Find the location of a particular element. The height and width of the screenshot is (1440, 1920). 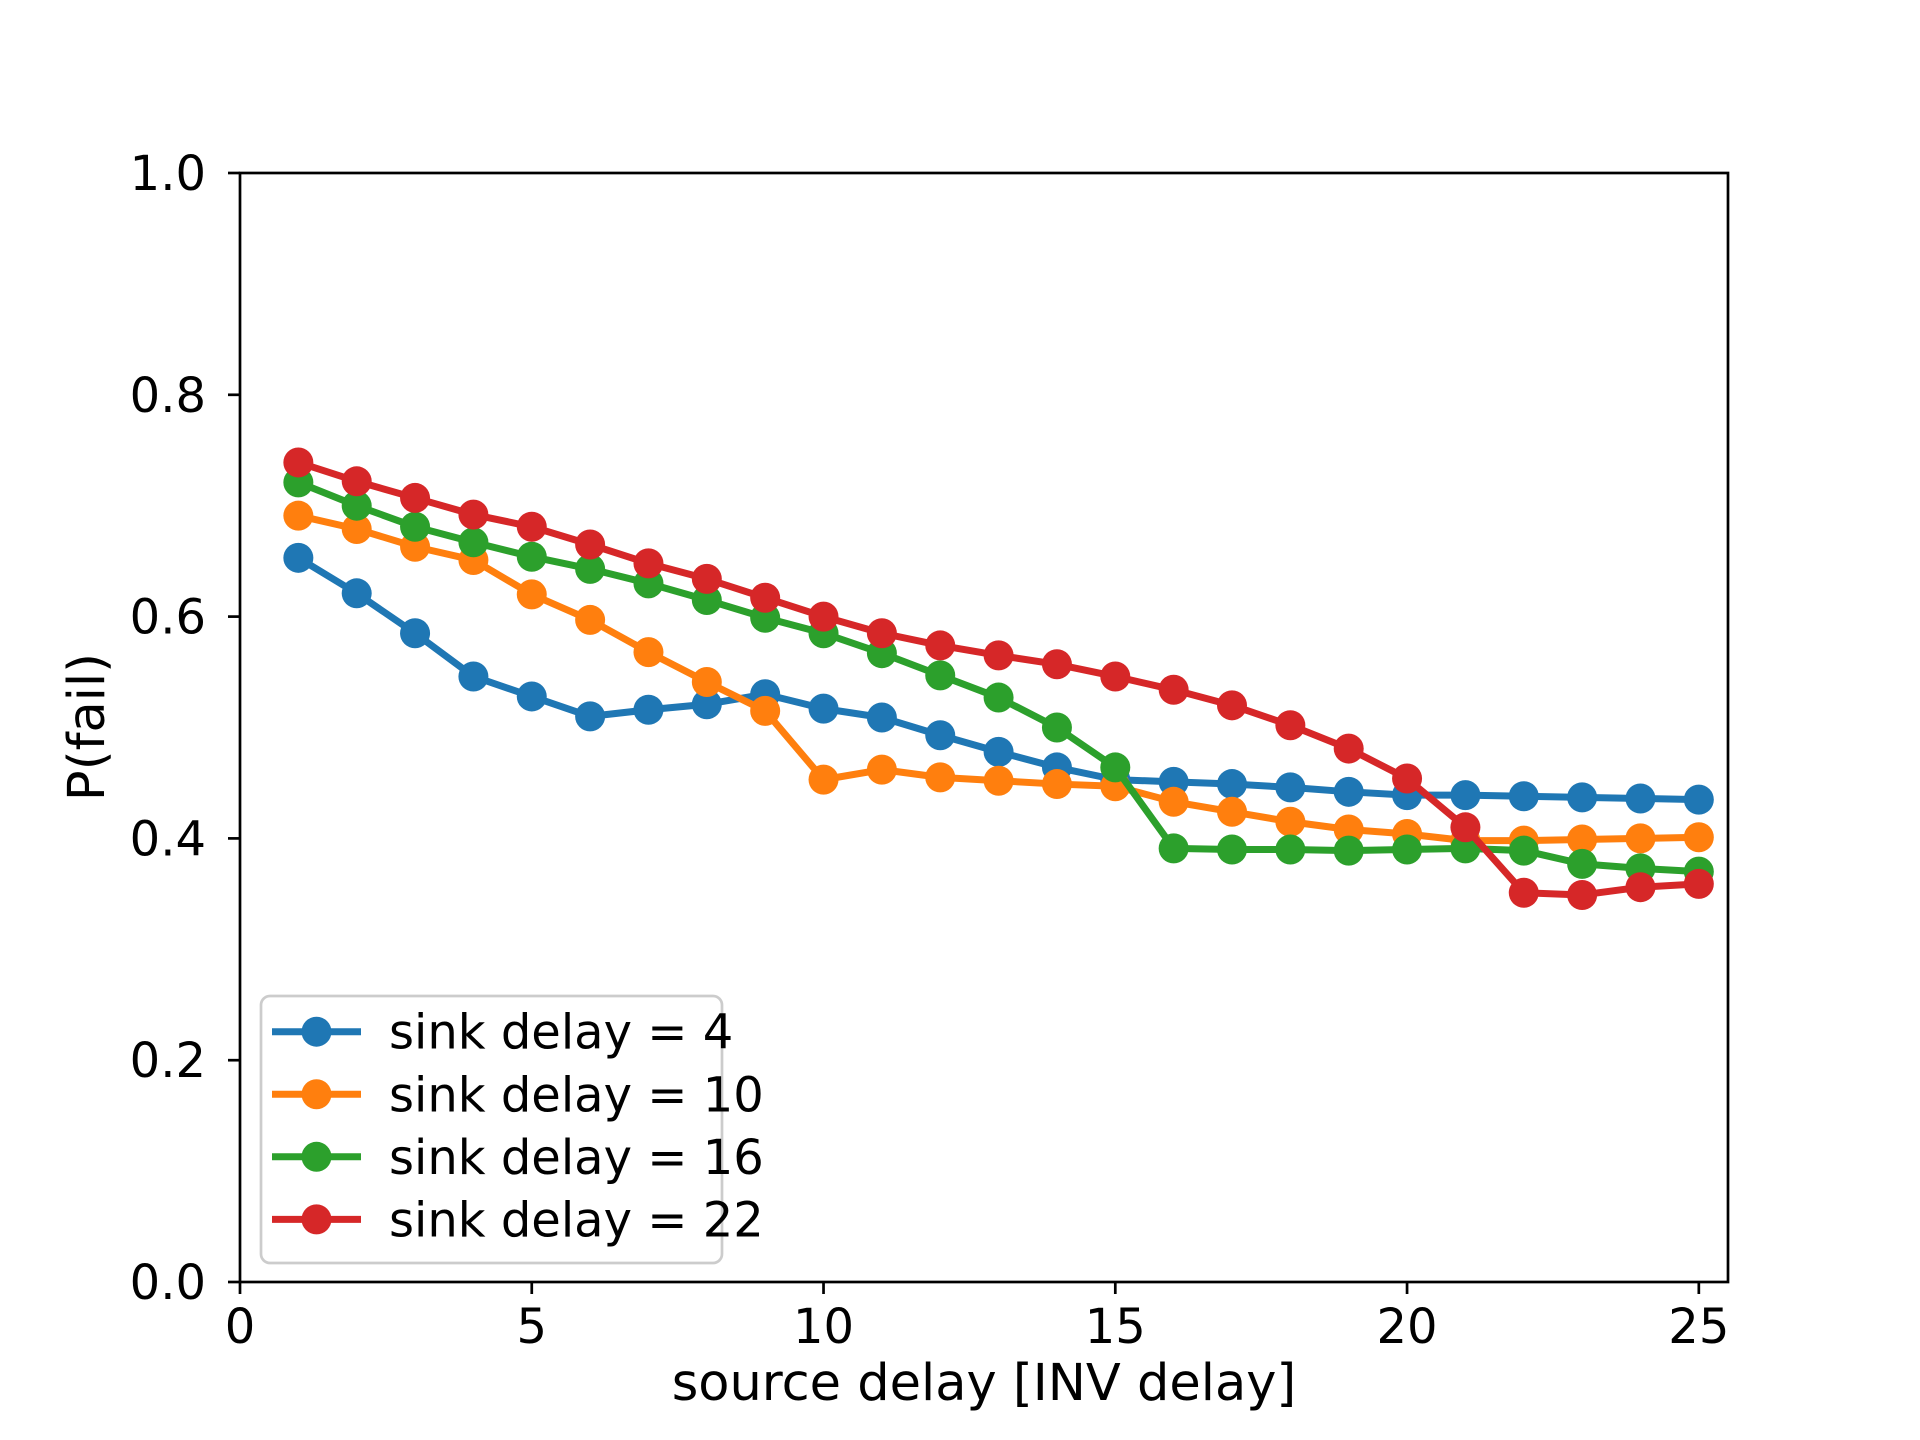

x-tick-label: 15 is located at coordinates (1115, 1327).